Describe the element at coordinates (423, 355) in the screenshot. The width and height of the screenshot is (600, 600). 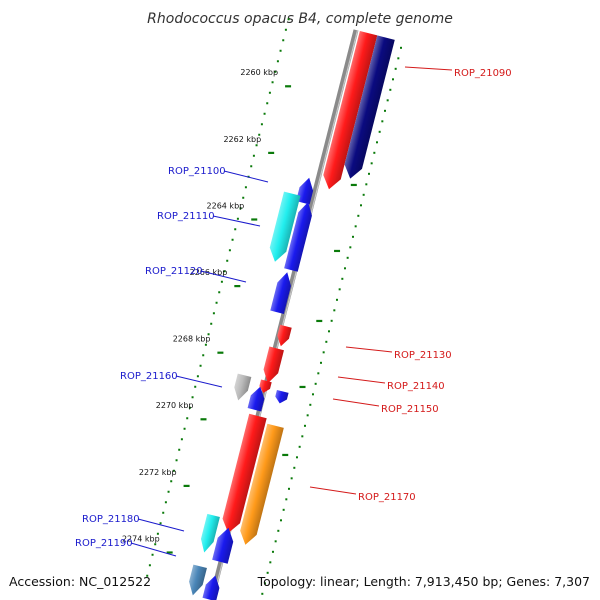
I see `gene-label: ROP_21130` at that location.